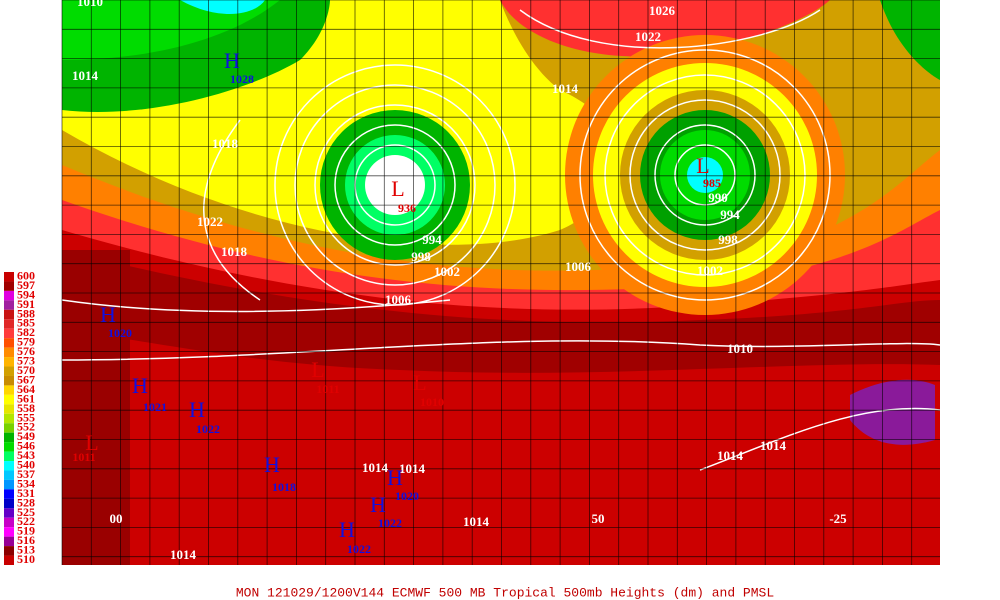  I want to click on low-value: 1010, so click(432, 402).